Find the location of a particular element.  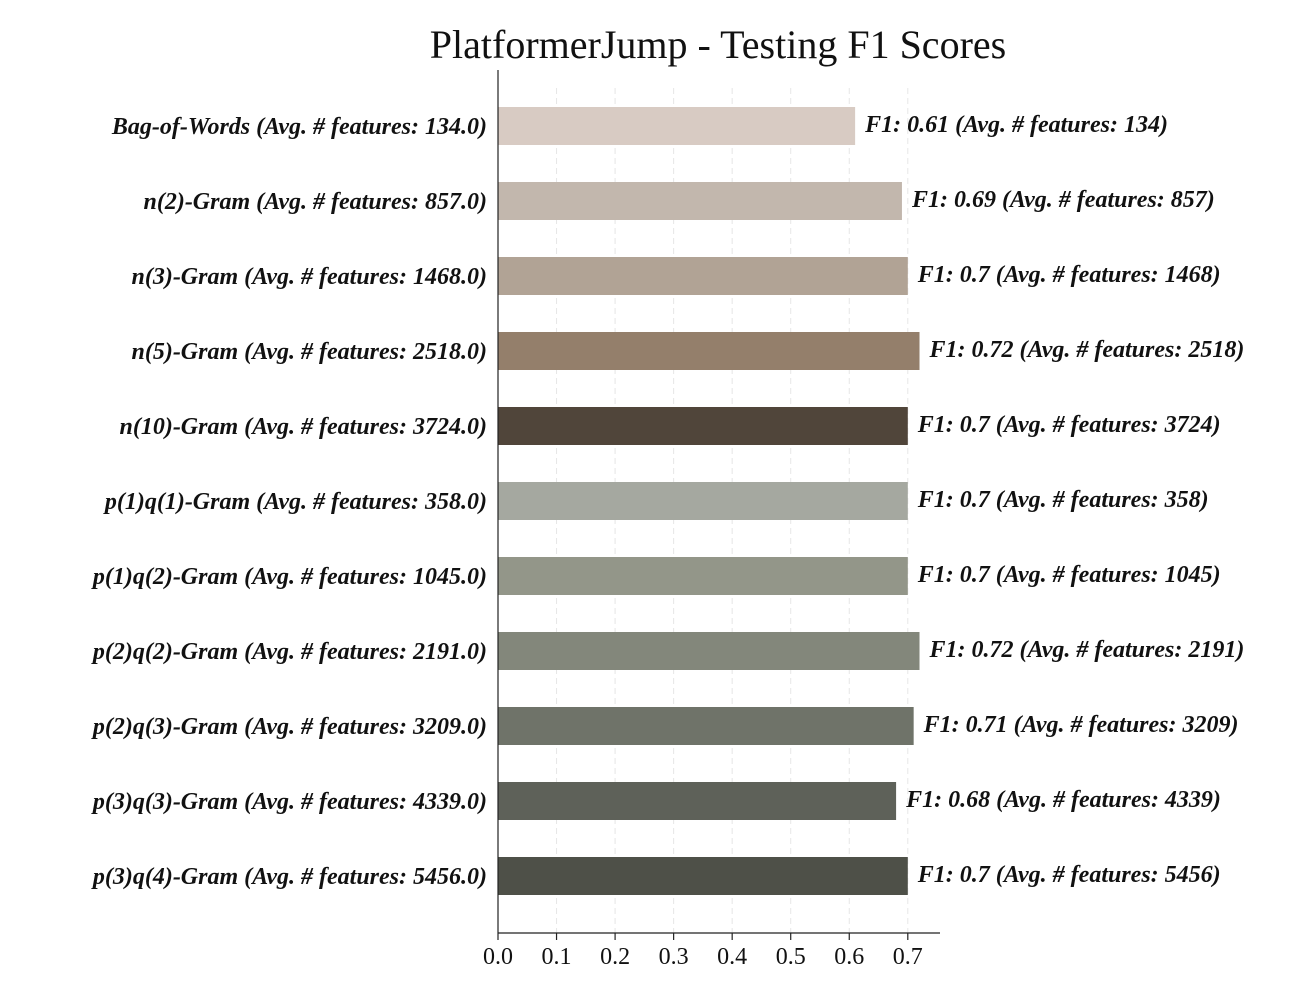

data-label: F1: 0.61 (Avg. # features: 134) is located at coordinates (1016, 125).